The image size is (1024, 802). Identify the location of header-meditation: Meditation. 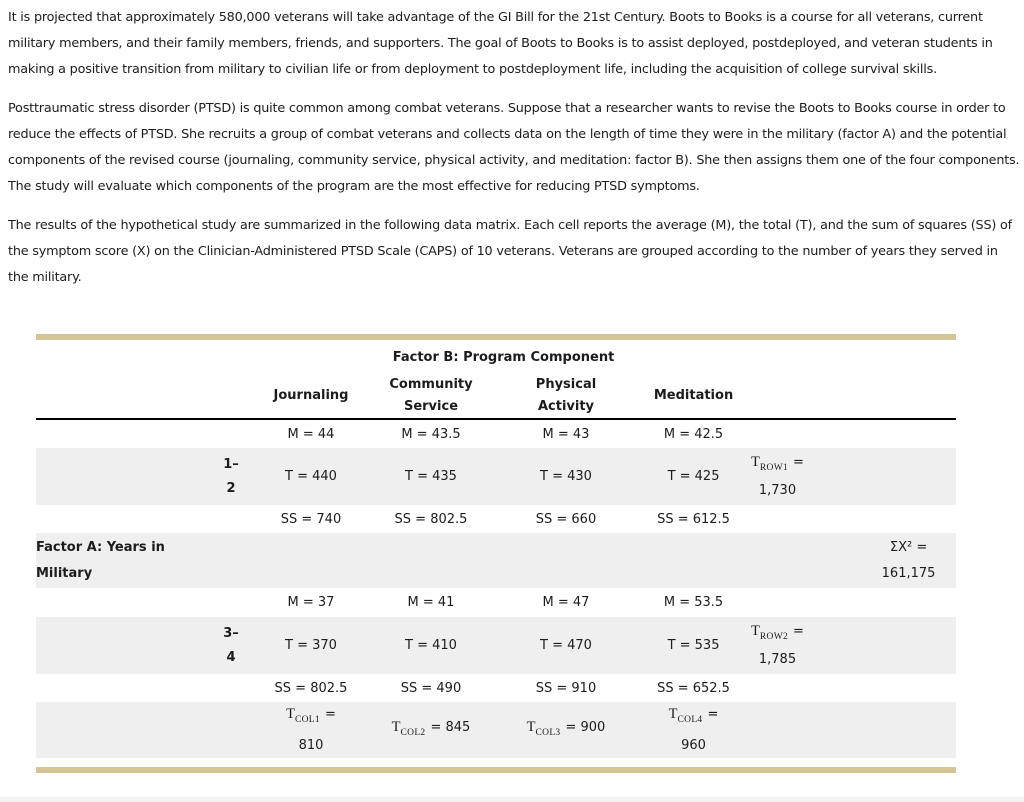
(694, 397).